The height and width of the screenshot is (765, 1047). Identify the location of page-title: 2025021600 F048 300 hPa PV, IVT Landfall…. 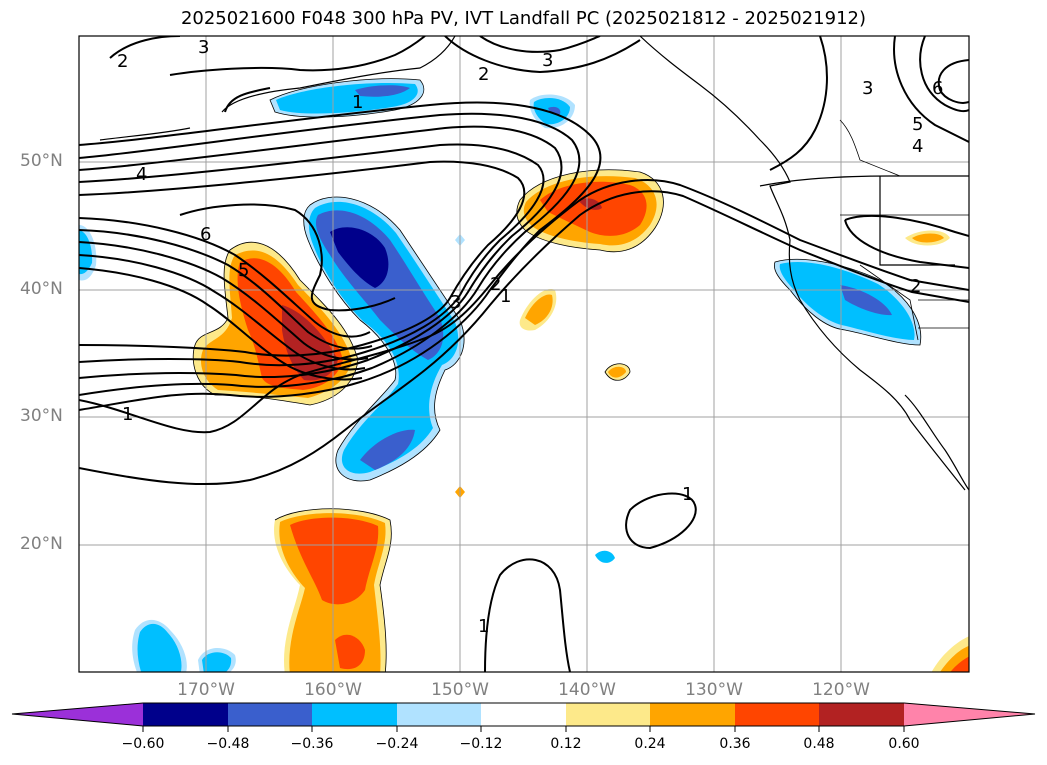
(523, 18).